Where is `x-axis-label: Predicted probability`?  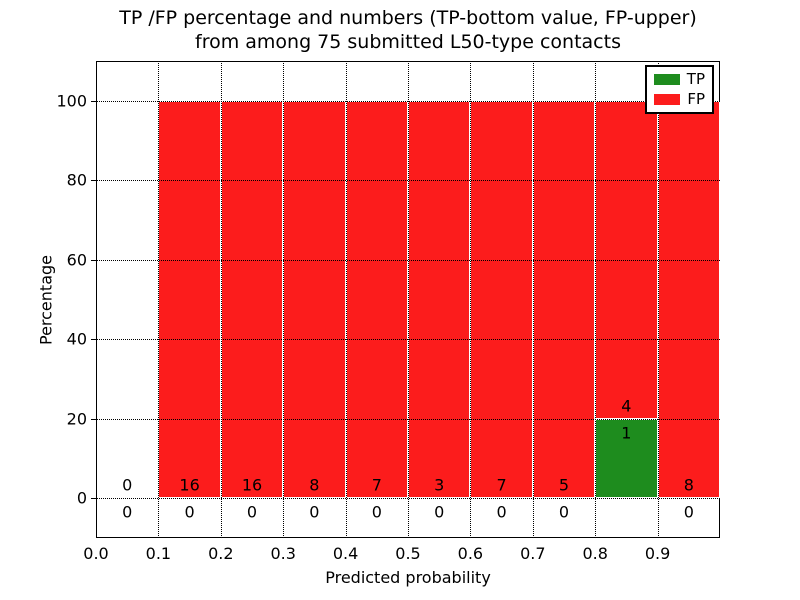
x-axis-label: Predicted probability is located at coordinates (408, 577).